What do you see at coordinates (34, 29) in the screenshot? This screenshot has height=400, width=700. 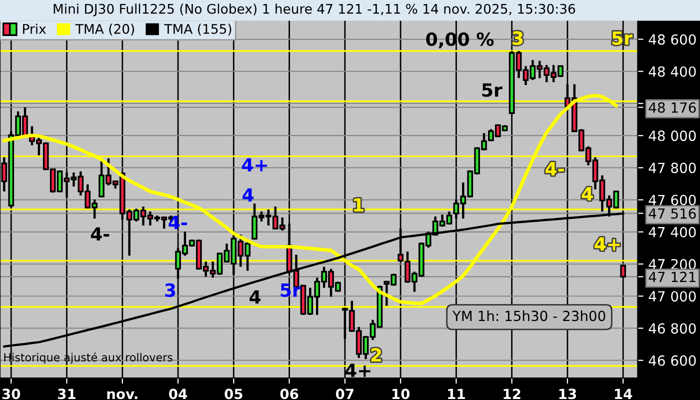 I see `legend-label: Prix` at bounding box center [34, 29].